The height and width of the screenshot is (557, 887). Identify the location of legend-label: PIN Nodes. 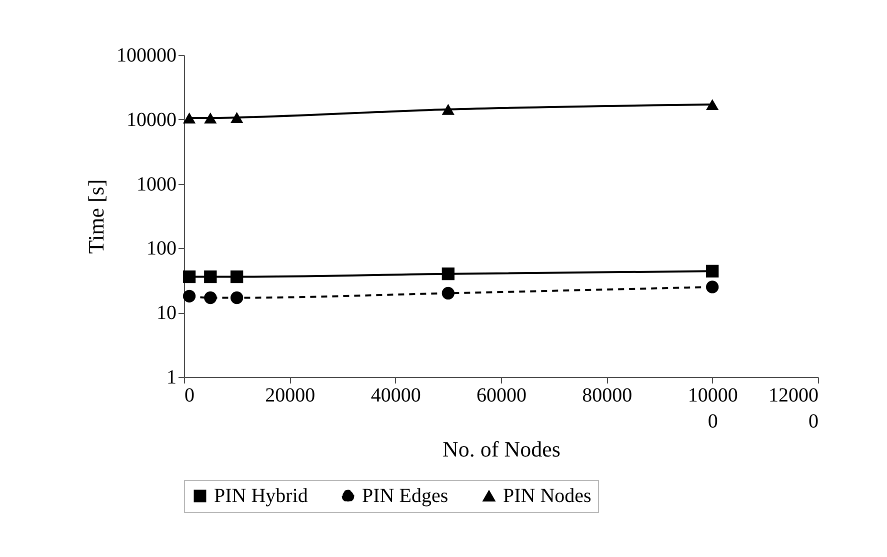
(547, 496).